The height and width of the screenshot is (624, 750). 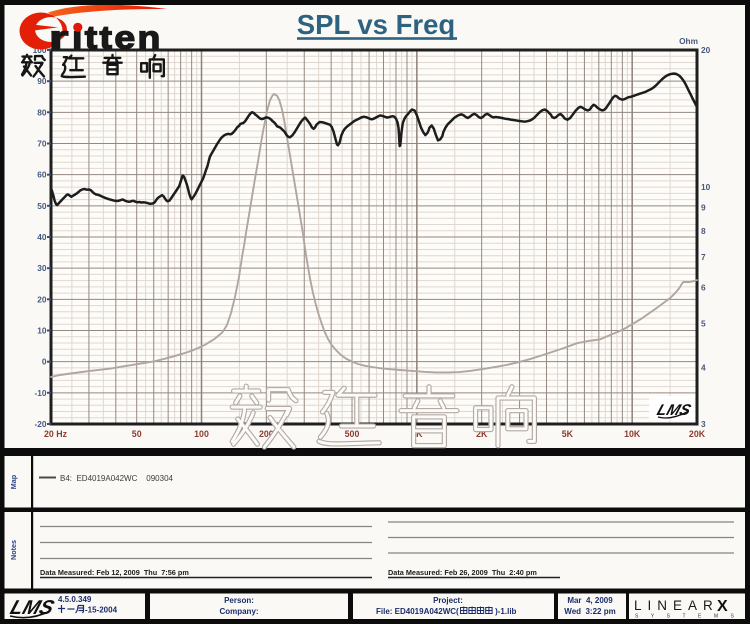 I want to click on svg-text: 90, so click(x=42, y=81).